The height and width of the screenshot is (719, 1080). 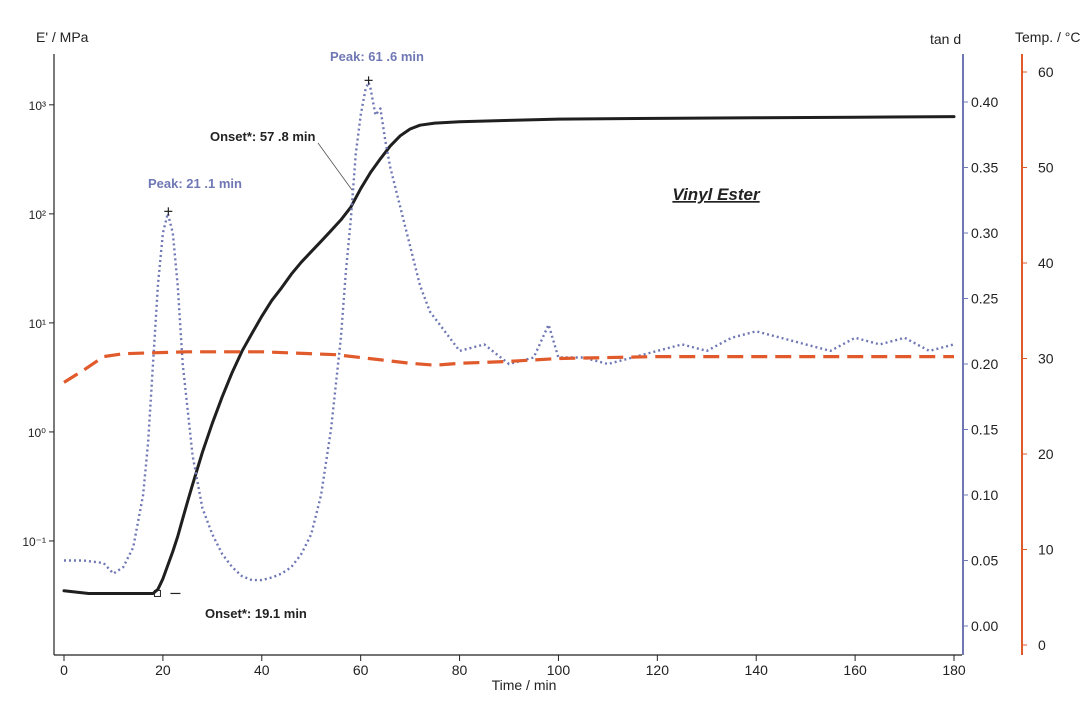 What do you see at coordinates (262, 670) in the screenshot?
I see `x-tick-label: 40` at bounding box center [262, 670].